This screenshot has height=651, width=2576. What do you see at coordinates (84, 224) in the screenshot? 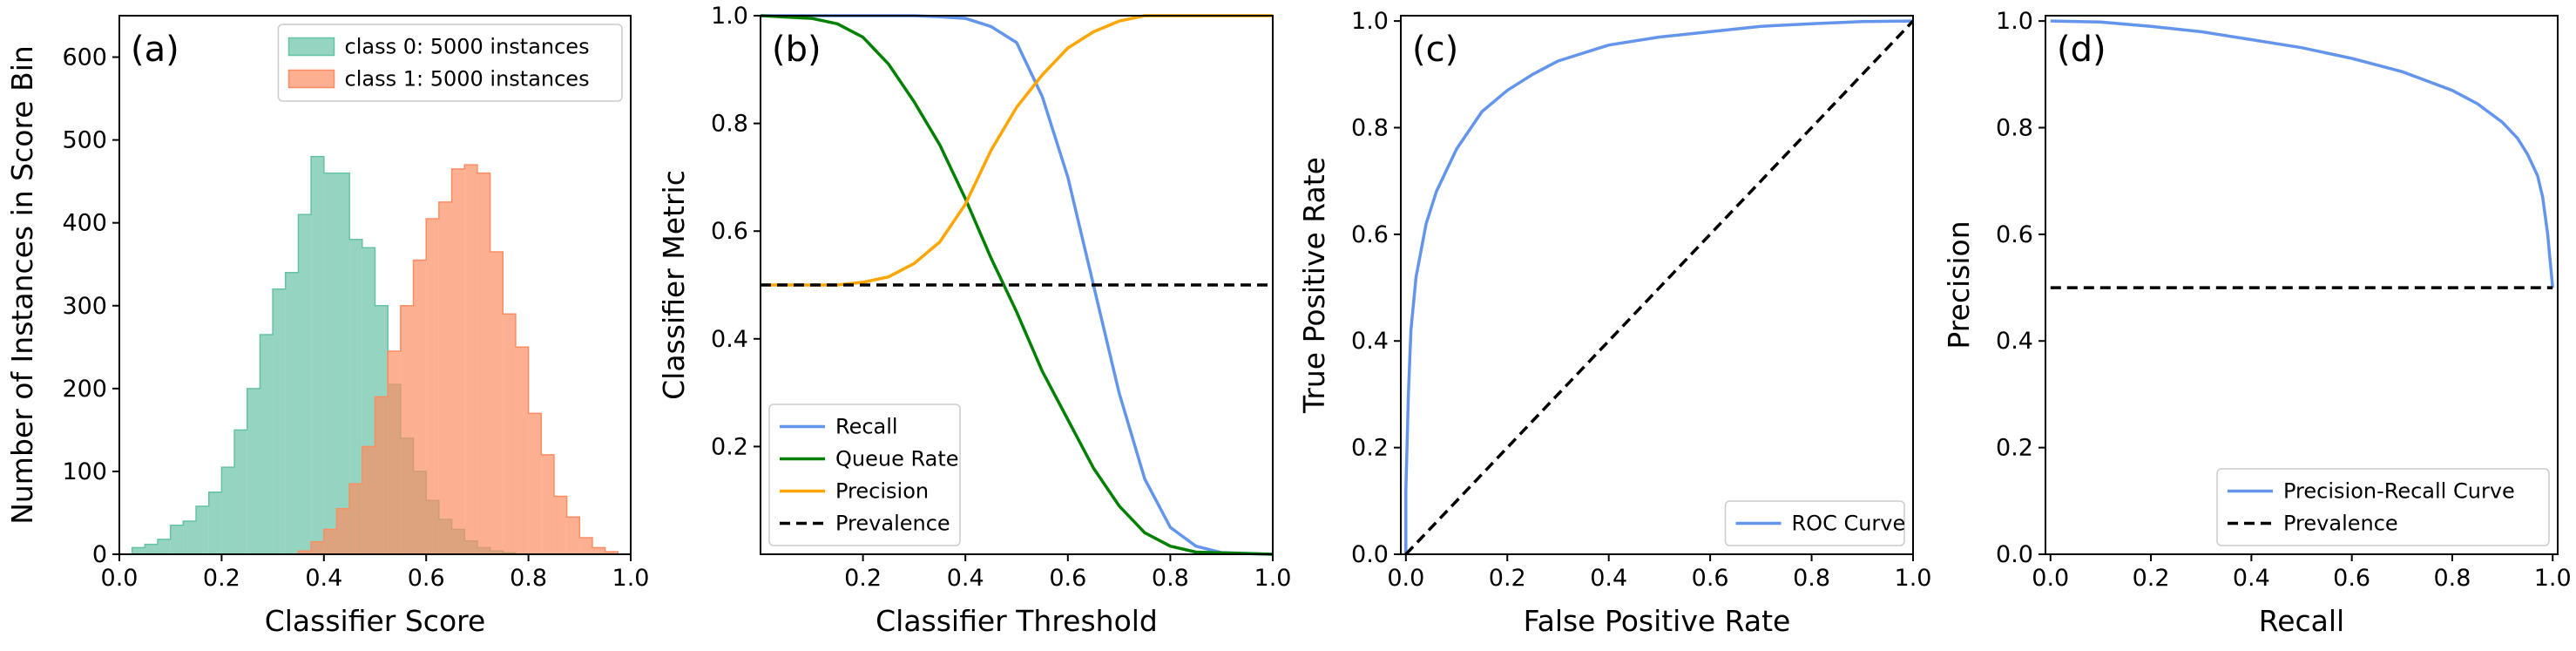
I see `y-tick-label: 400` at bounding box center [84, 224].